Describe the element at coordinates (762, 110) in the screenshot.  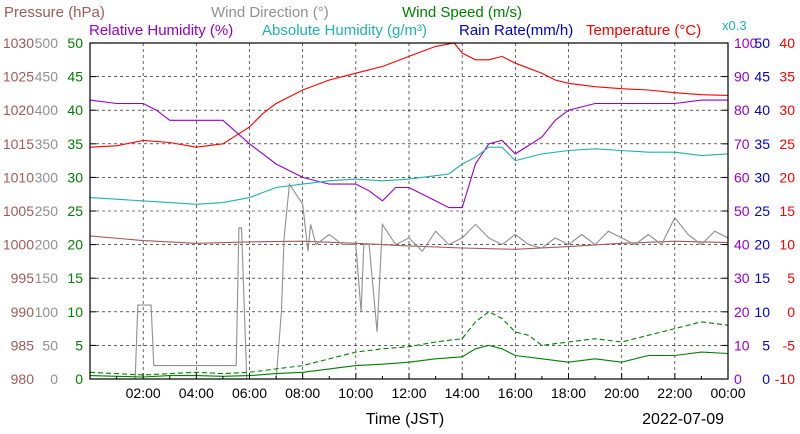
I see `rain-tick-label: 40` at that location.